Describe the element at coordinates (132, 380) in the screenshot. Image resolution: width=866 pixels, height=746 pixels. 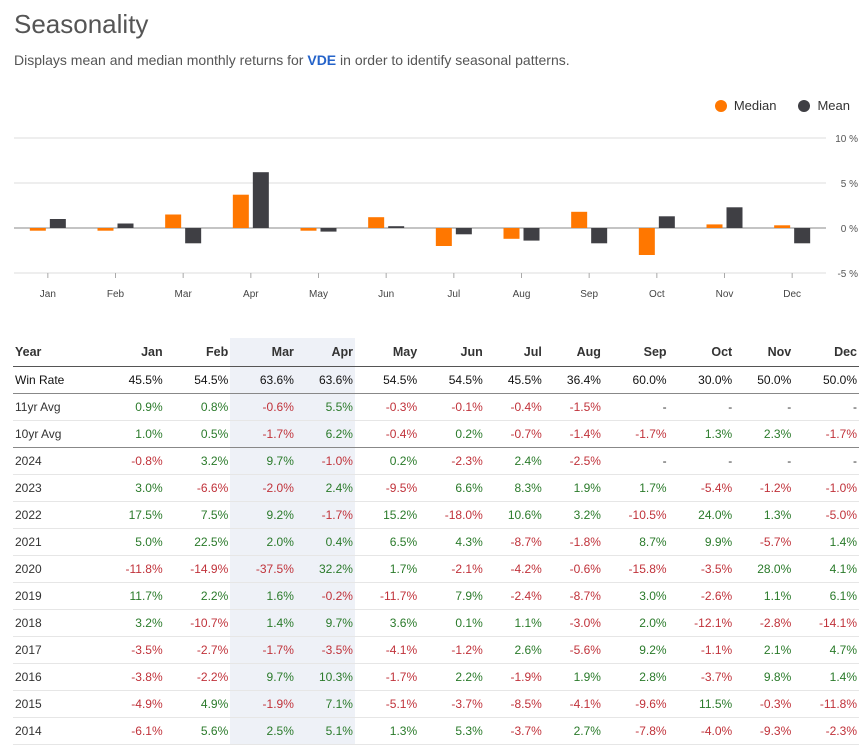
I see `table-cell: 45.5%` at that location.